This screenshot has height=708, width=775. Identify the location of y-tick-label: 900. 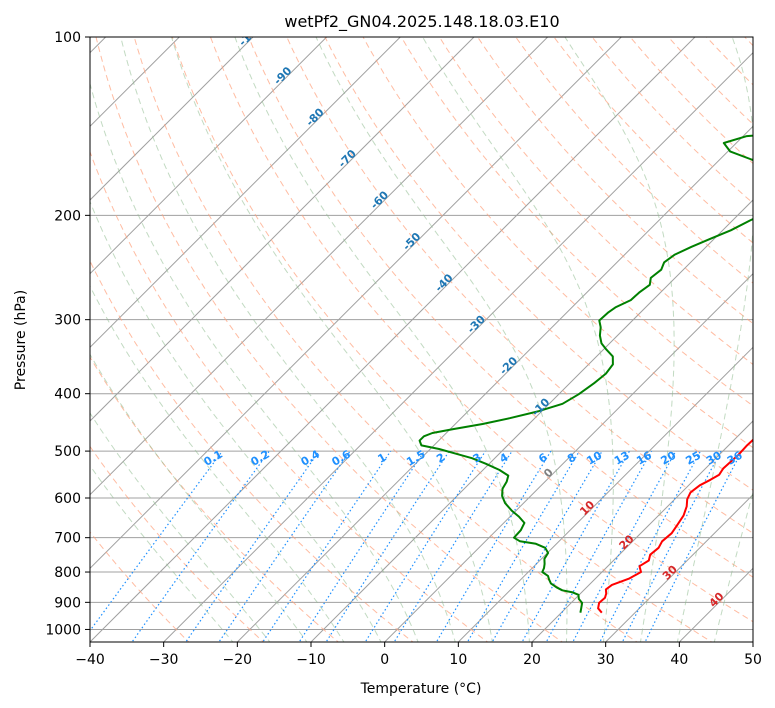
(67, 603).